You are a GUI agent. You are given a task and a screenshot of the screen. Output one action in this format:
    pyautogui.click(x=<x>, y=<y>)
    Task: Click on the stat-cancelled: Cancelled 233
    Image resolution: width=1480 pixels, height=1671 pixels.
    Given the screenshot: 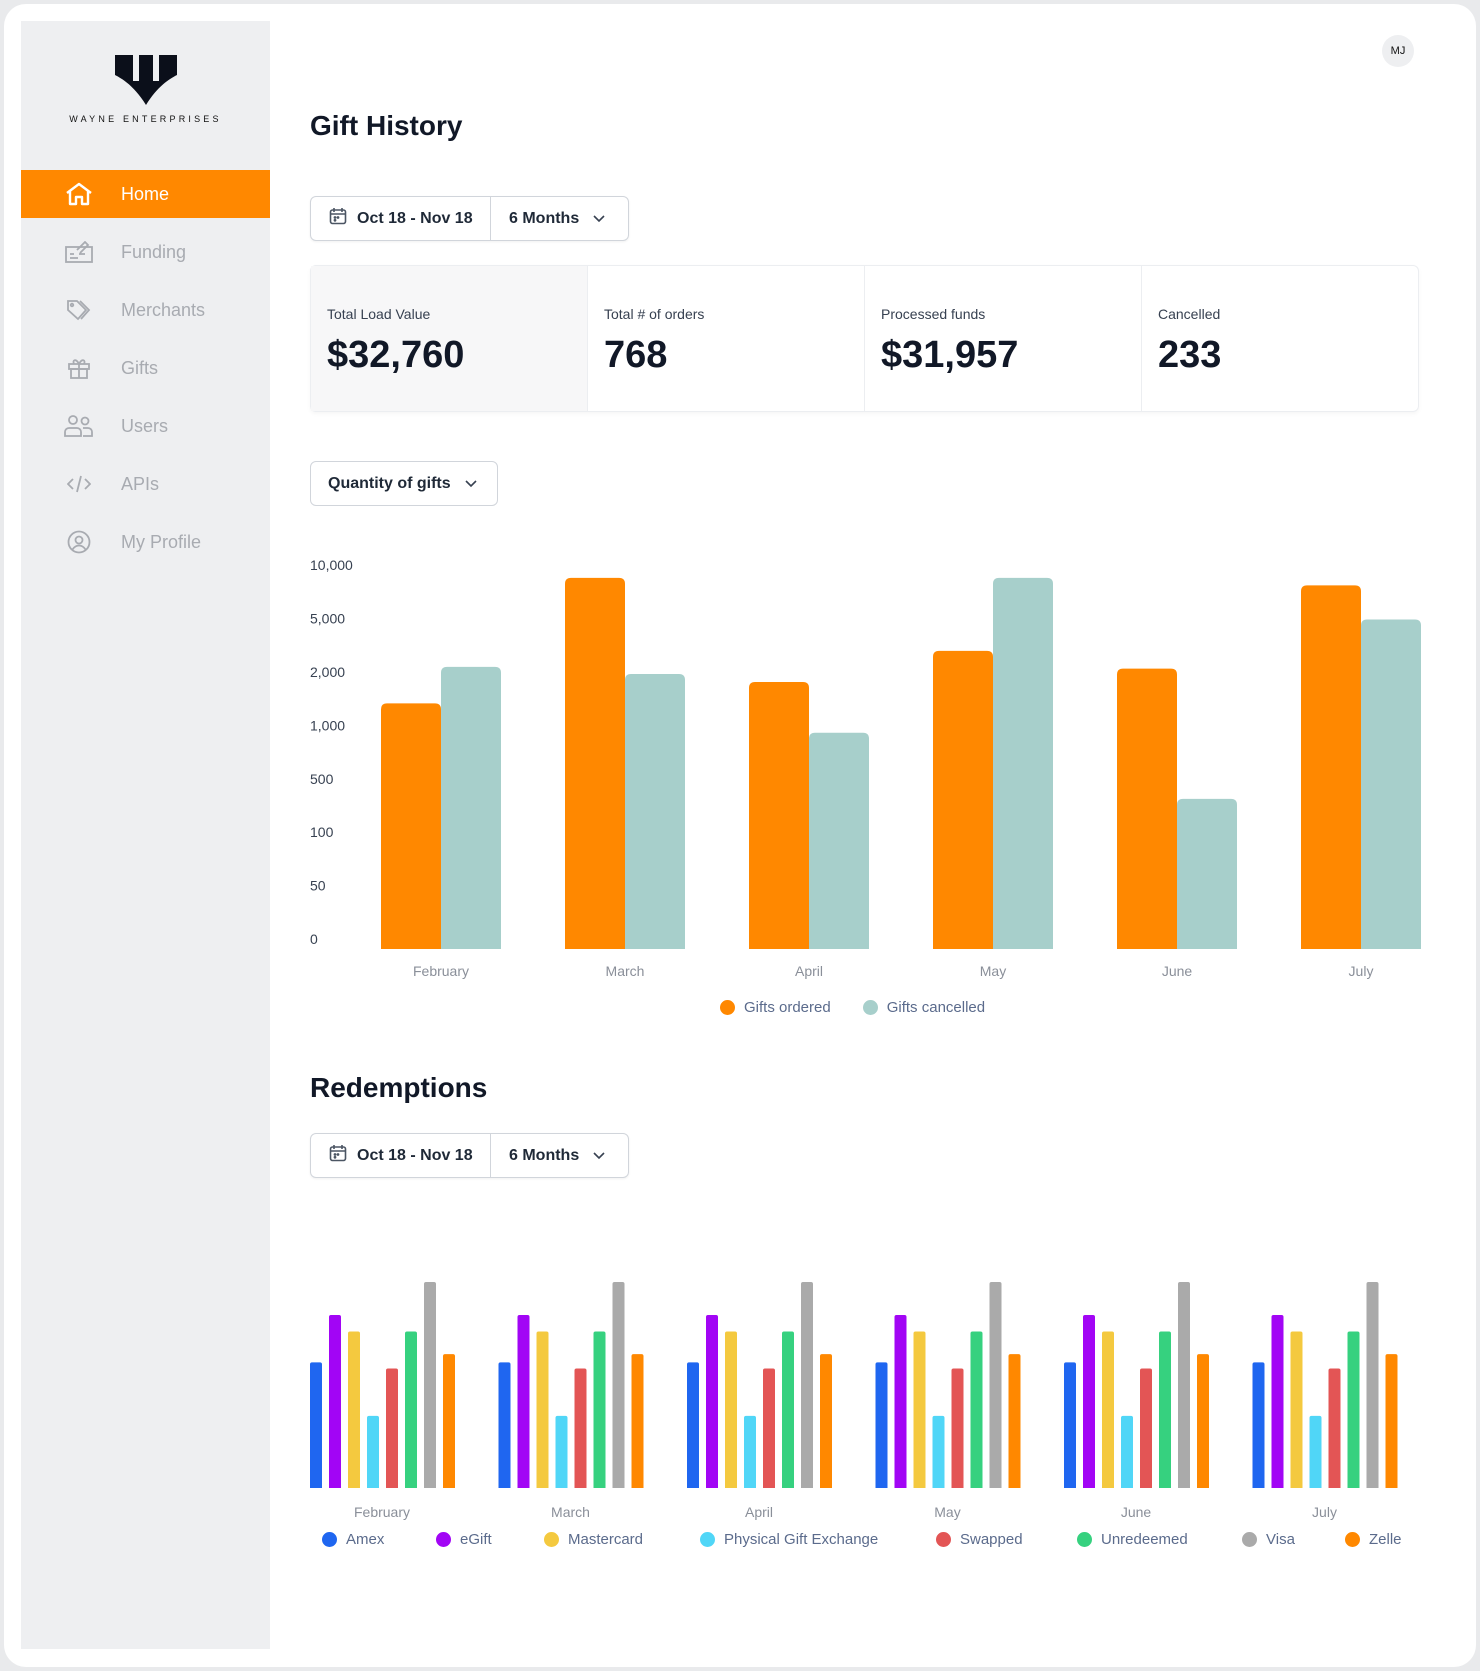 What is the action you would take?
    pyautogui.click(x=1279, y=338)
    